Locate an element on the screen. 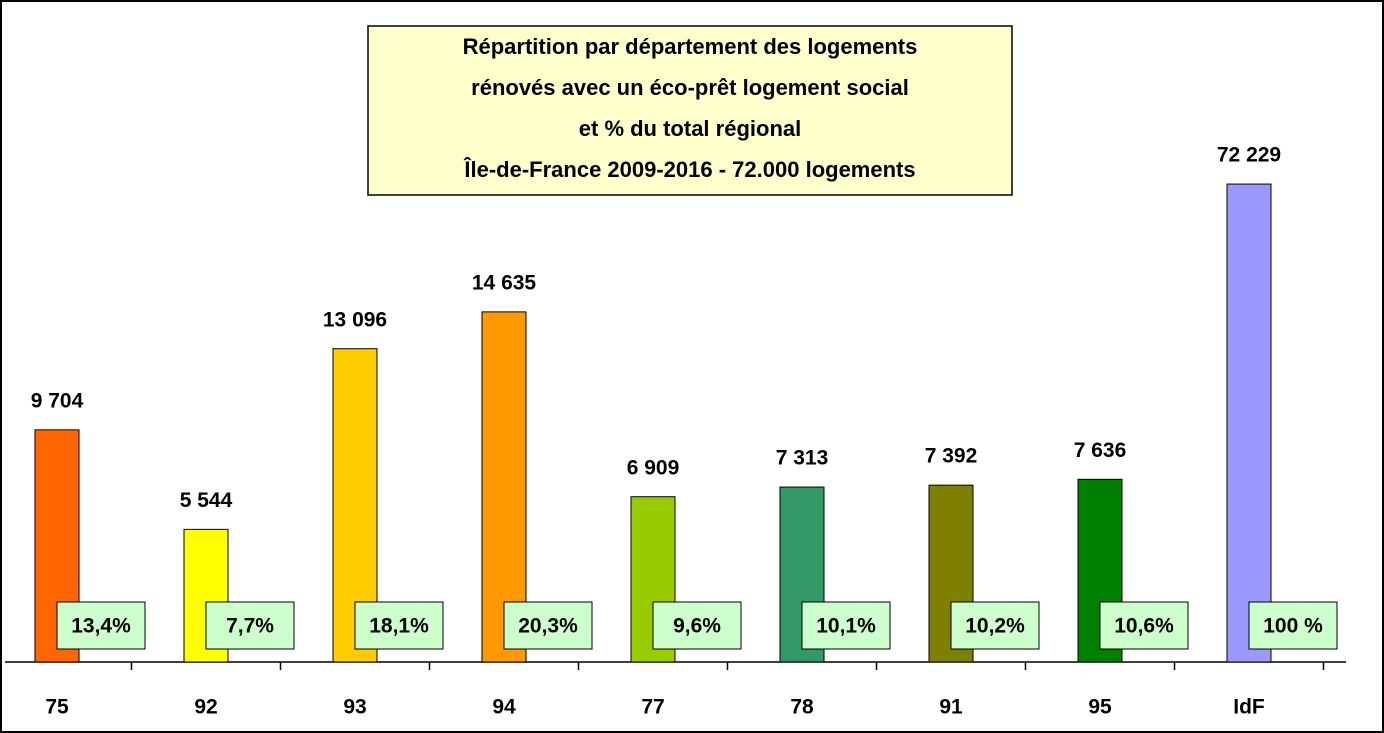  chart-title: et % du total régional is located at coordinates (690, 128).